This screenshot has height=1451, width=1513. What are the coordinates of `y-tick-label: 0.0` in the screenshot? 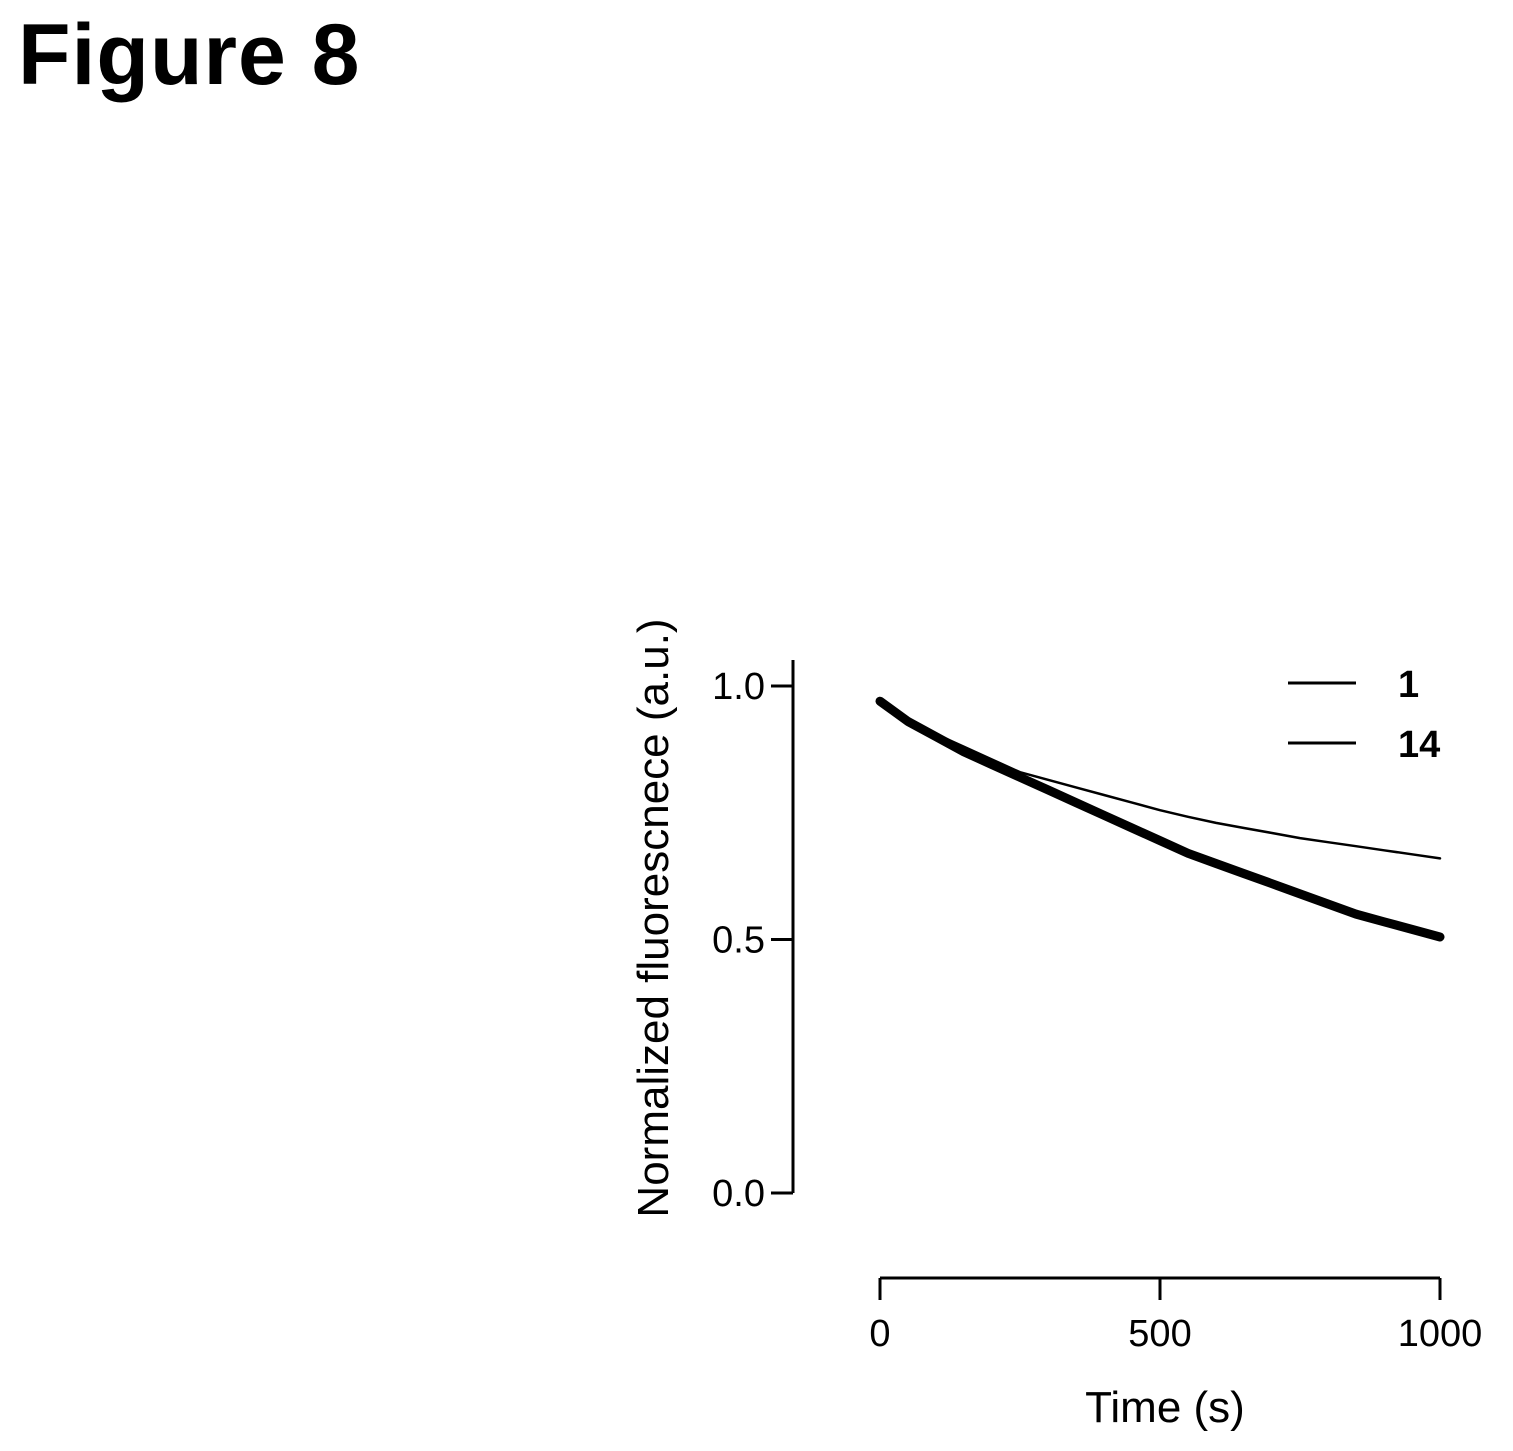 It's located at (738, 1194).